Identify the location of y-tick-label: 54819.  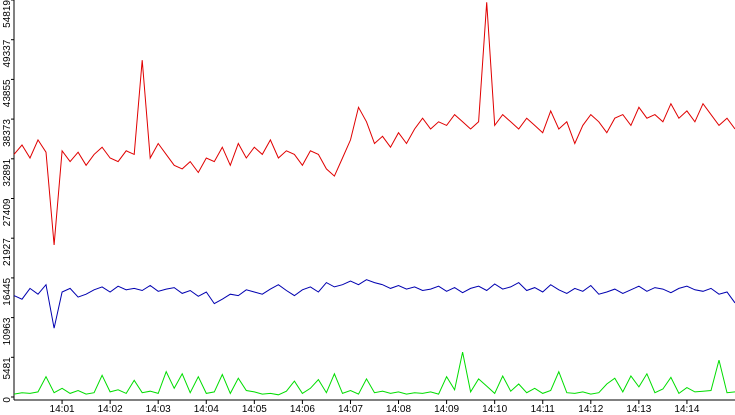
(7, 14).